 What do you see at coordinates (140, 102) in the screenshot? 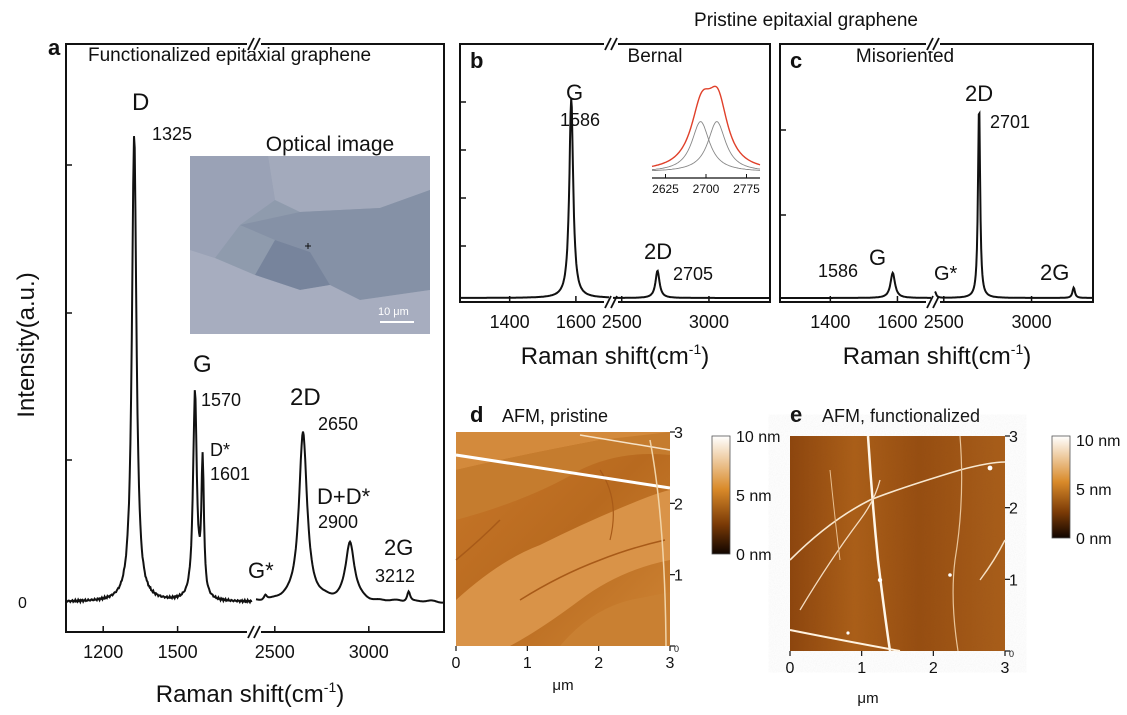
I see `peak-name-label: D` at bounding box center [140, 102].